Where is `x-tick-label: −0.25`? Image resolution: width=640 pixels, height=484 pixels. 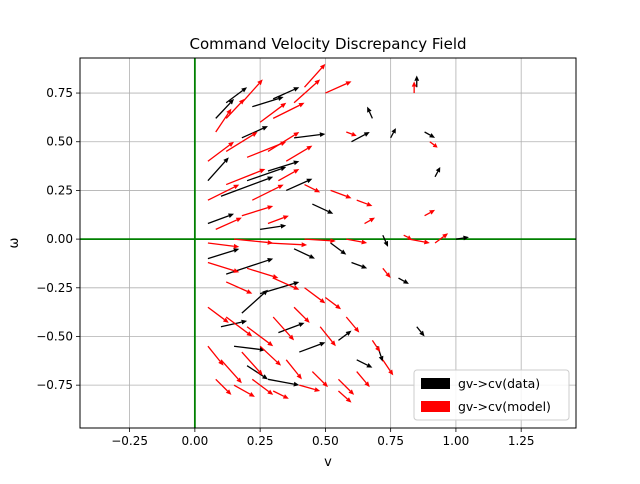 x-tick-label: −0.25 is located at coordinates (129, 441).